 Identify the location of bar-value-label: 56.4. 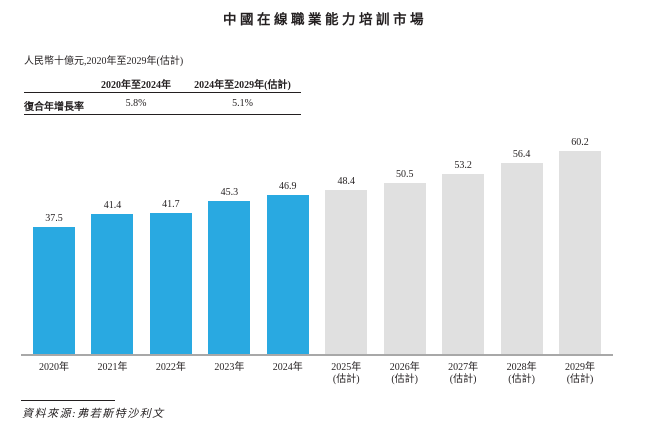
(521, 154).